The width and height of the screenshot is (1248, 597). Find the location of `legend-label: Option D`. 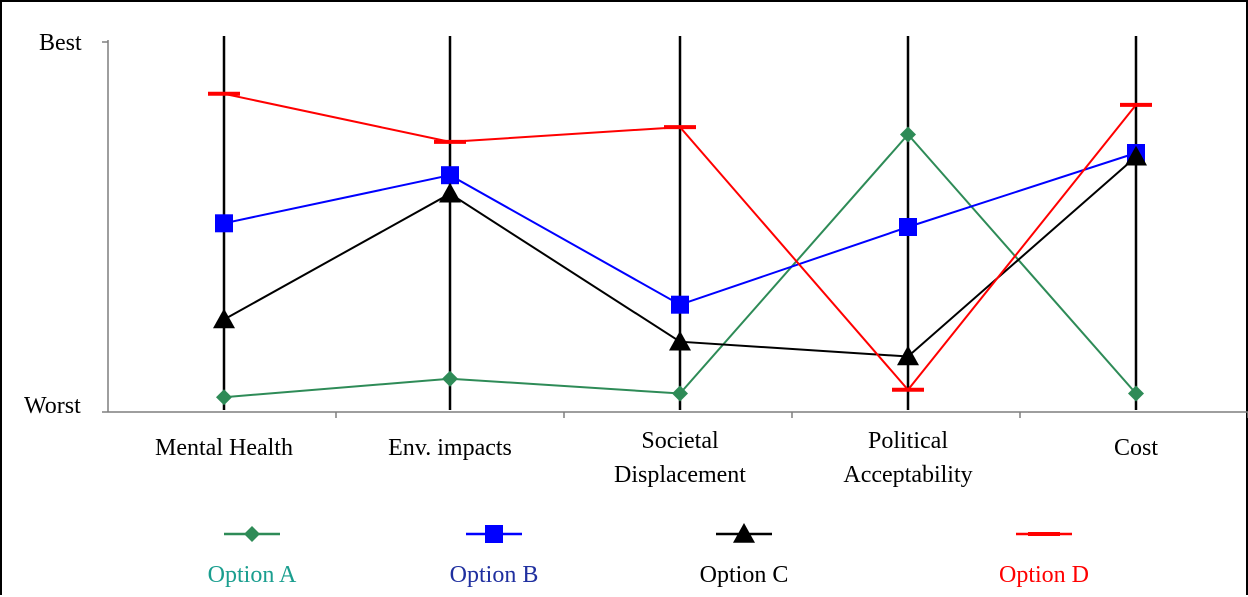

legend-label: Option D is located at coordinates (1044, 575).